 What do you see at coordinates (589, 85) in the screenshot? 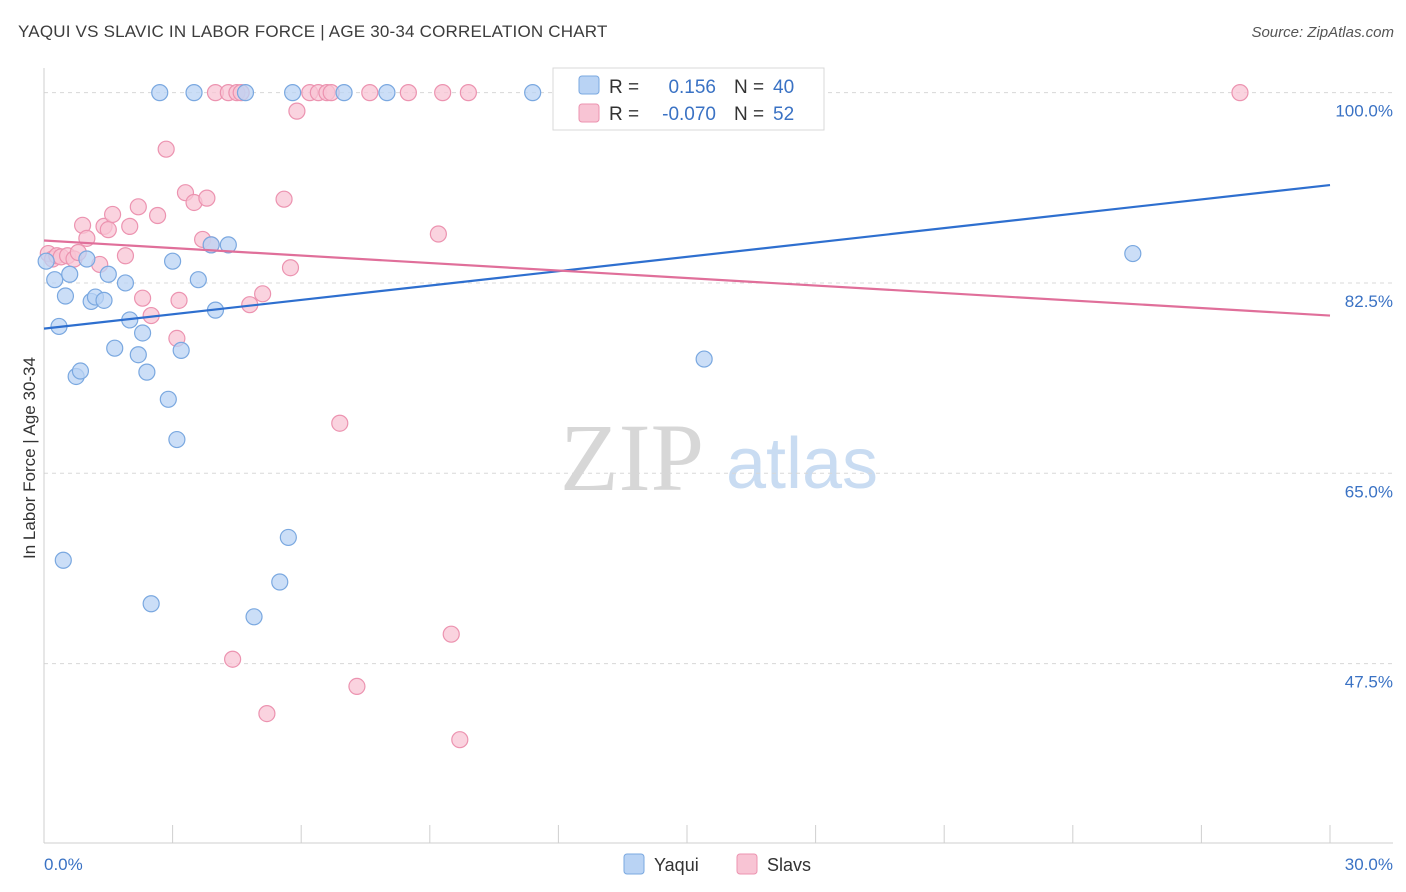
I see `legend-swatch-yaqui` at bounding box center [589, 85].